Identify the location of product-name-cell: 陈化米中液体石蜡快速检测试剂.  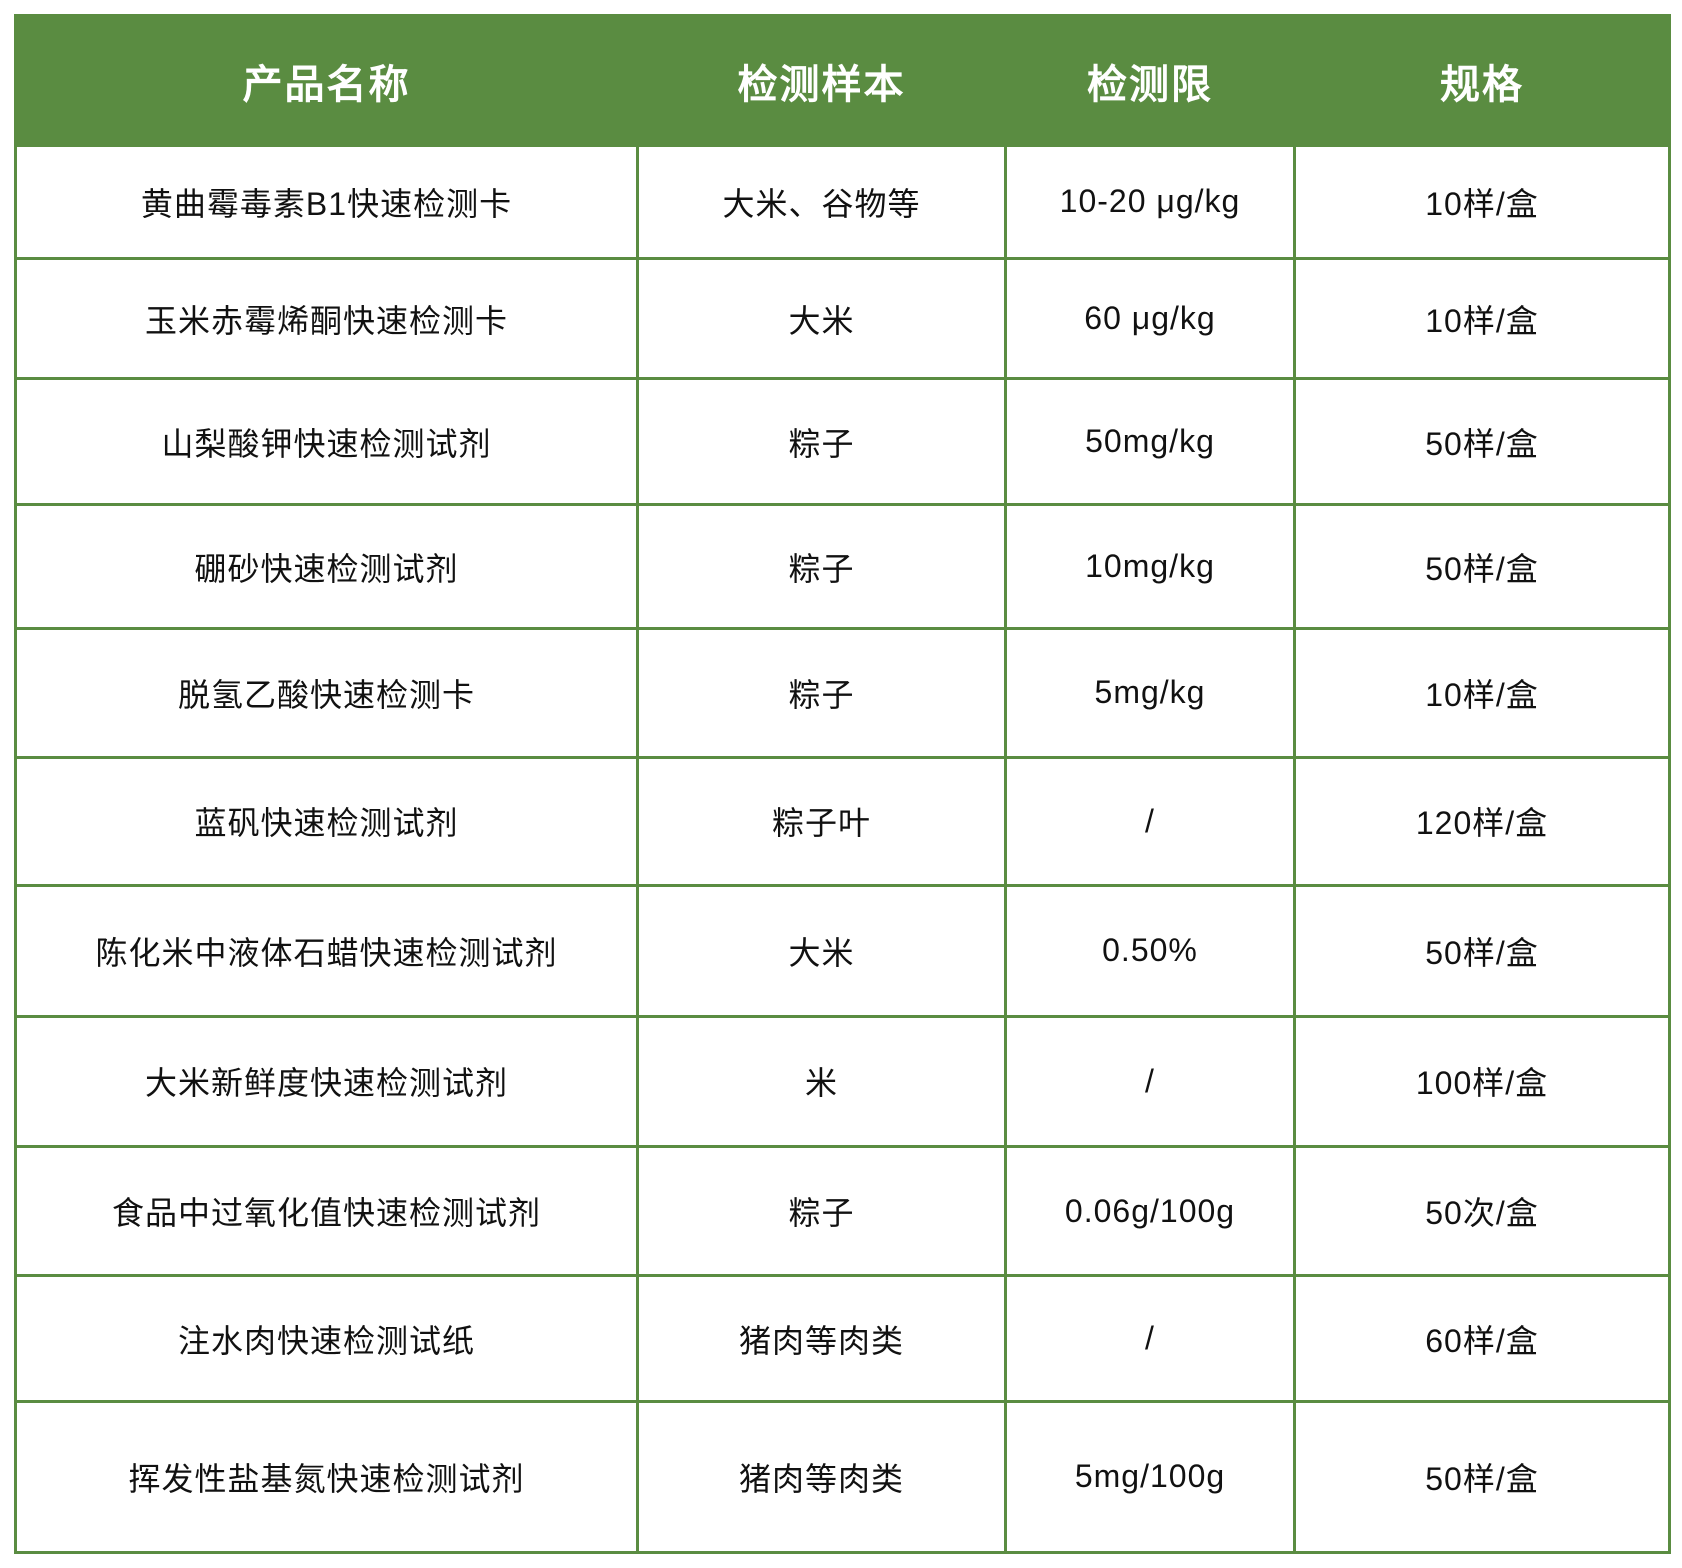
(326, 950).